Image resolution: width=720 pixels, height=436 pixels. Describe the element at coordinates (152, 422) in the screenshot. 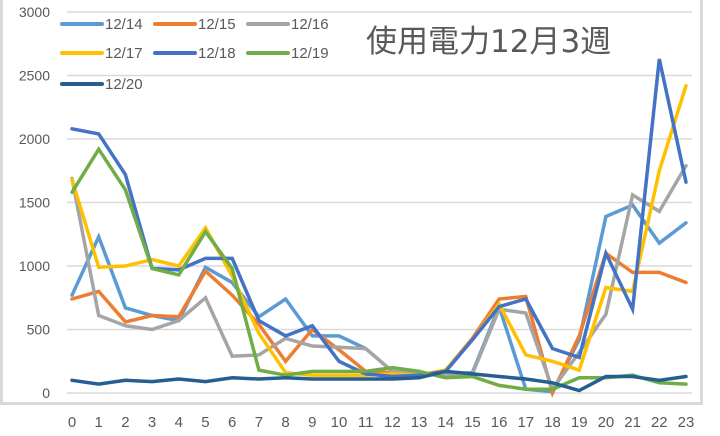

I see `x-tick-label: 3` at that location.